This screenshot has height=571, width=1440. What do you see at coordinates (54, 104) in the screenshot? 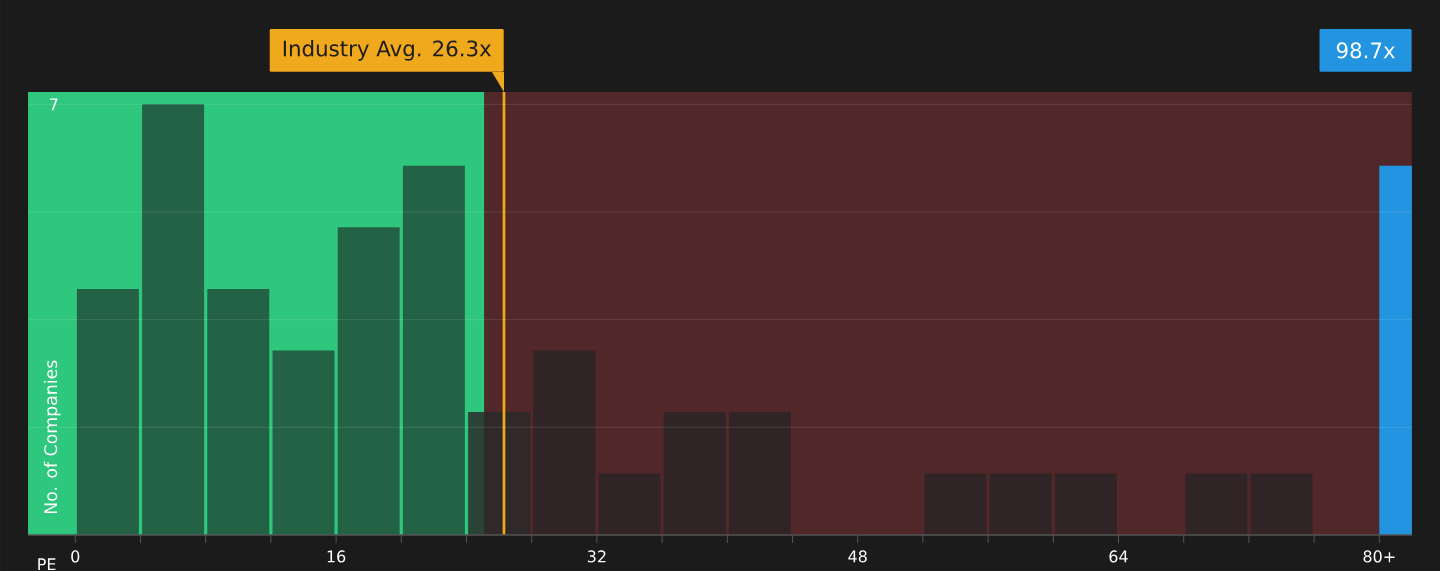
I see `y-tick-label: 7` at bounding box center [54, 104].